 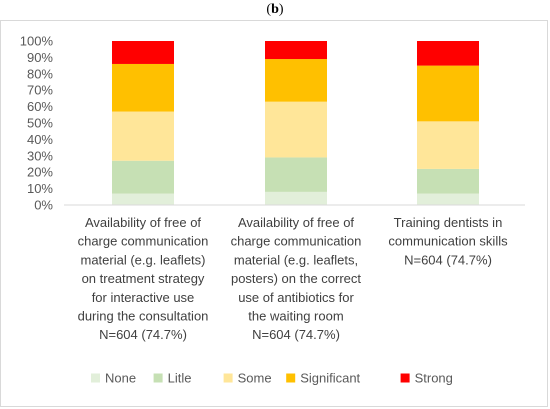 What do you see at coordinates (40, 139) in the screenshot?
I see `y-tick-label: 40%` at bounding box center [40, 139].